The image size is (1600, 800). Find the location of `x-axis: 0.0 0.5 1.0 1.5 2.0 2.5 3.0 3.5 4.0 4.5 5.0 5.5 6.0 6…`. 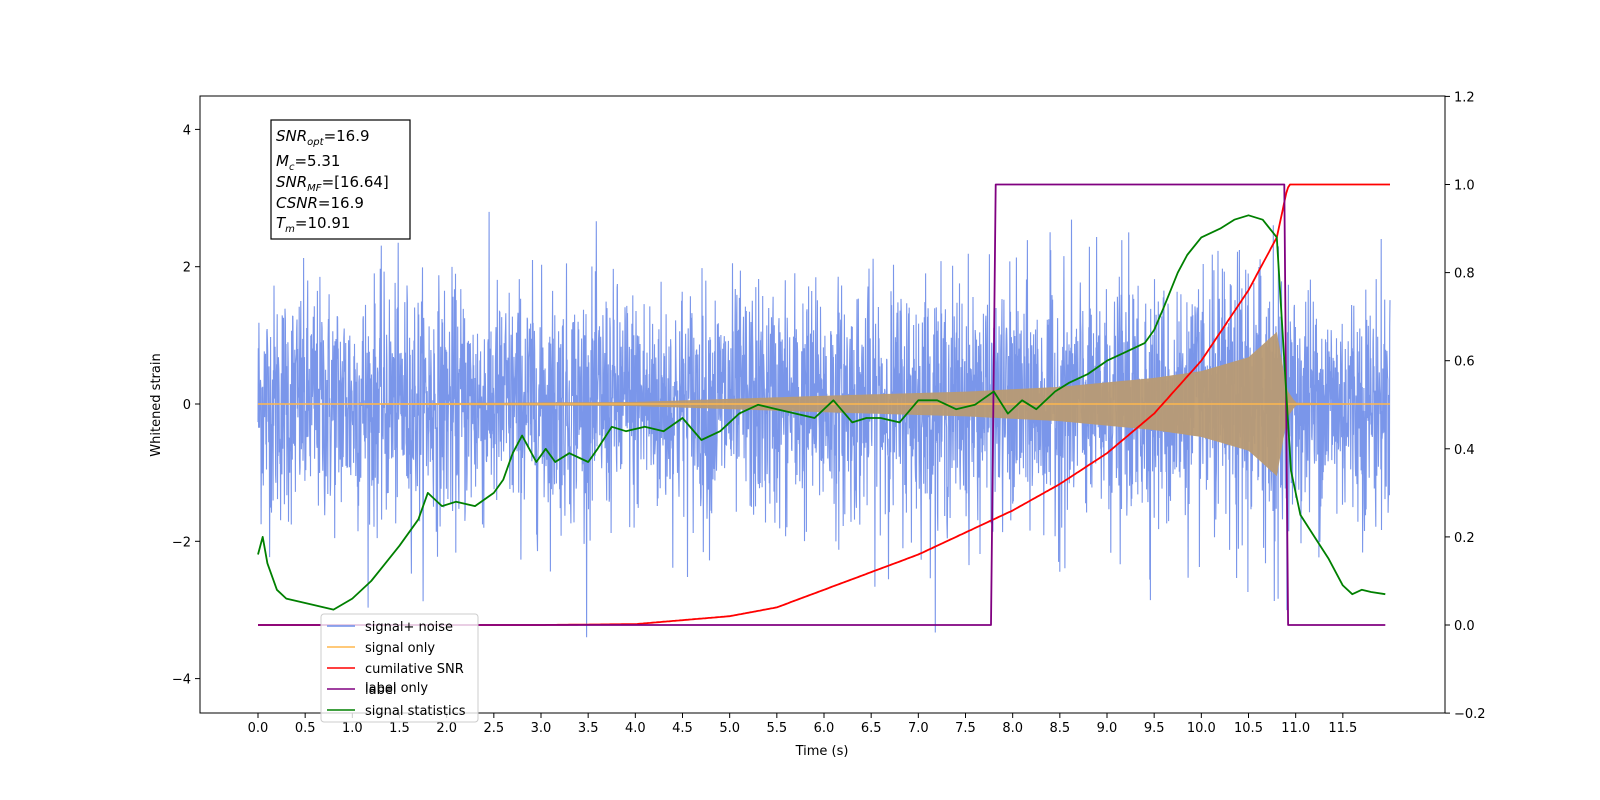

x-axis: 0.0 0.5 1.0 1.5 2.0 2.5 3.0 3.5 4.0 4.5 5.0 5.5 6.0 6… is located at coordinates (802, 724).